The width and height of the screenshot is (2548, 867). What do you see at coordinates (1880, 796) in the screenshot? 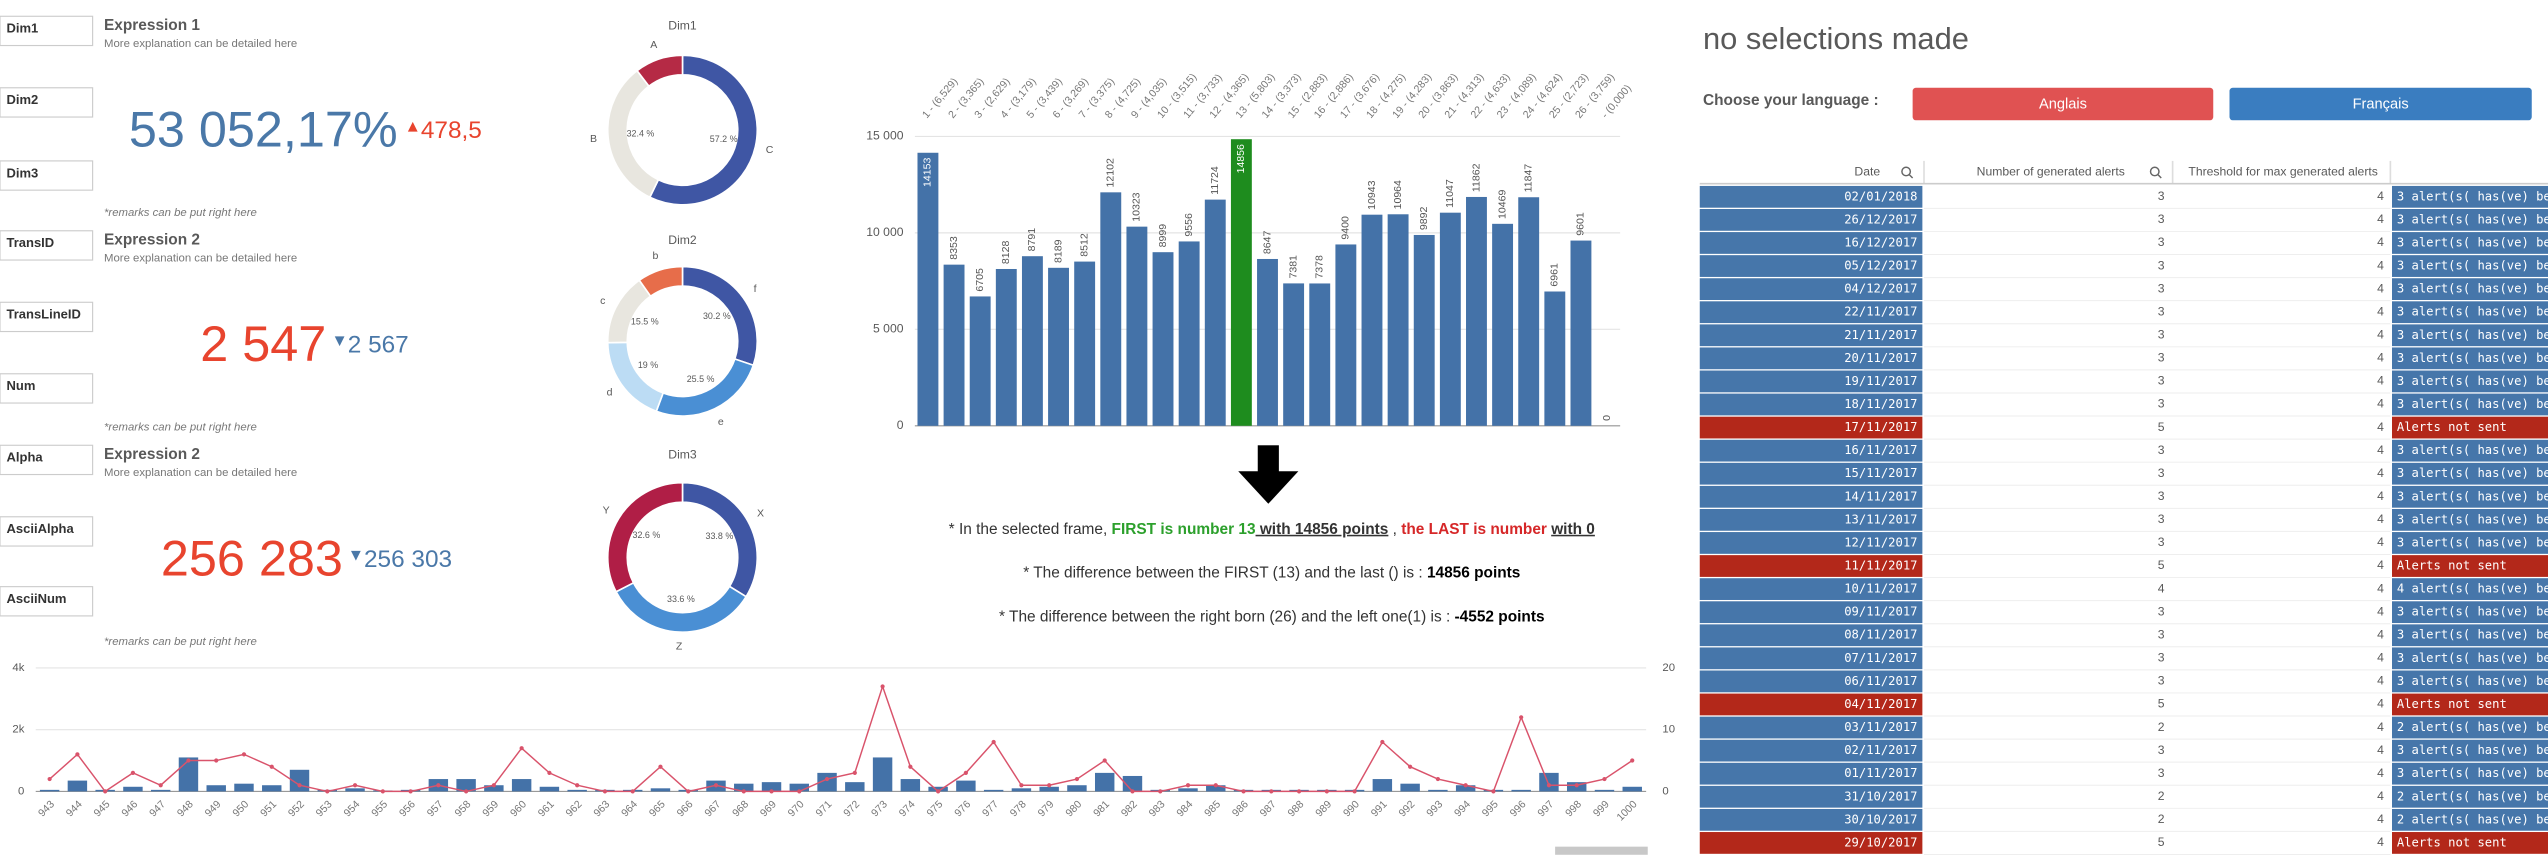
I see `date-text: 31/10/2017` at bounding box center [1880, 796].